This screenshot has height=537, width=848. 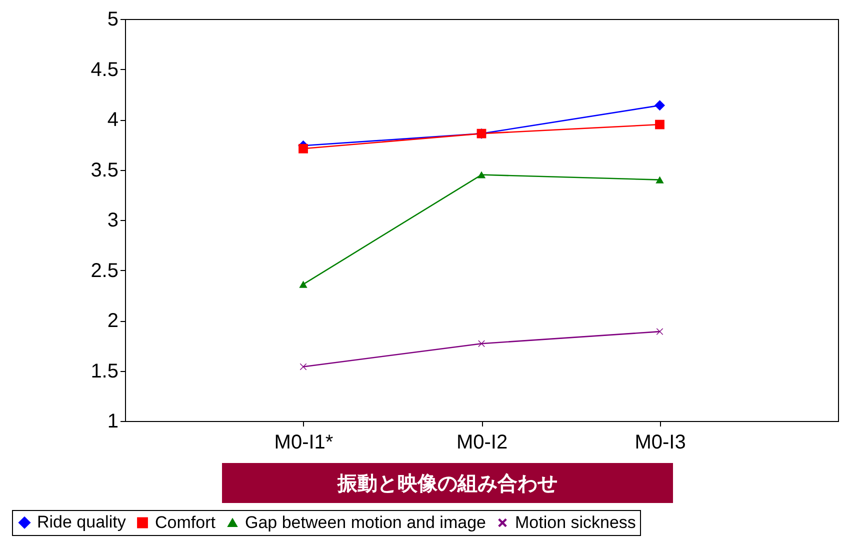 What do you see at coordinates (112, 120) in the screenshot?
I see `y-tick-label: 4` at bounding box center [112, 120].